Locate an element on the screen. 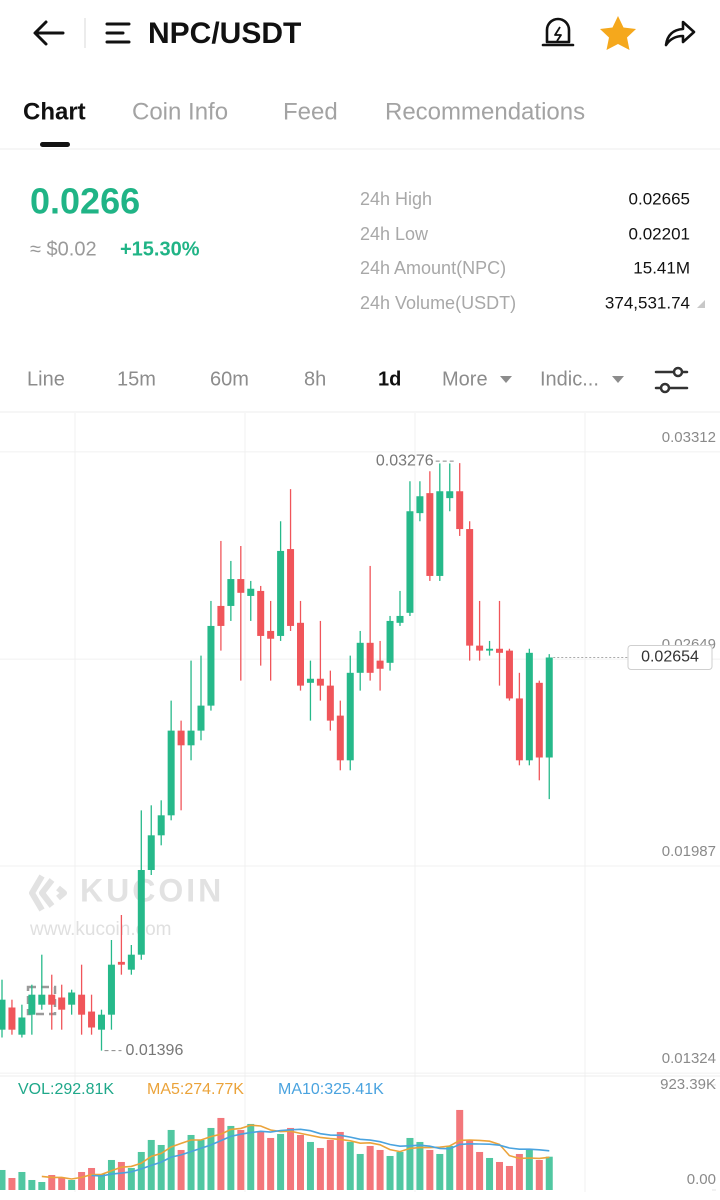 The image size is (720, 1200). back-button is located at coordinates (49, 33).